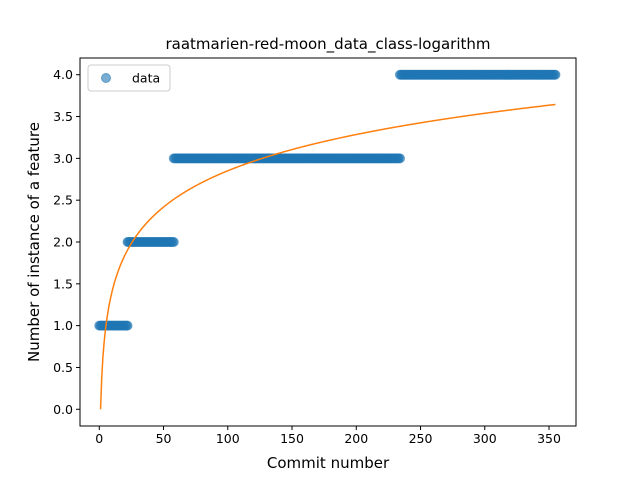  What do you see at coordinates (63, 367) in the screenshot?
I see `y-tick-label: 0.5` at bounding box center [63, 367].